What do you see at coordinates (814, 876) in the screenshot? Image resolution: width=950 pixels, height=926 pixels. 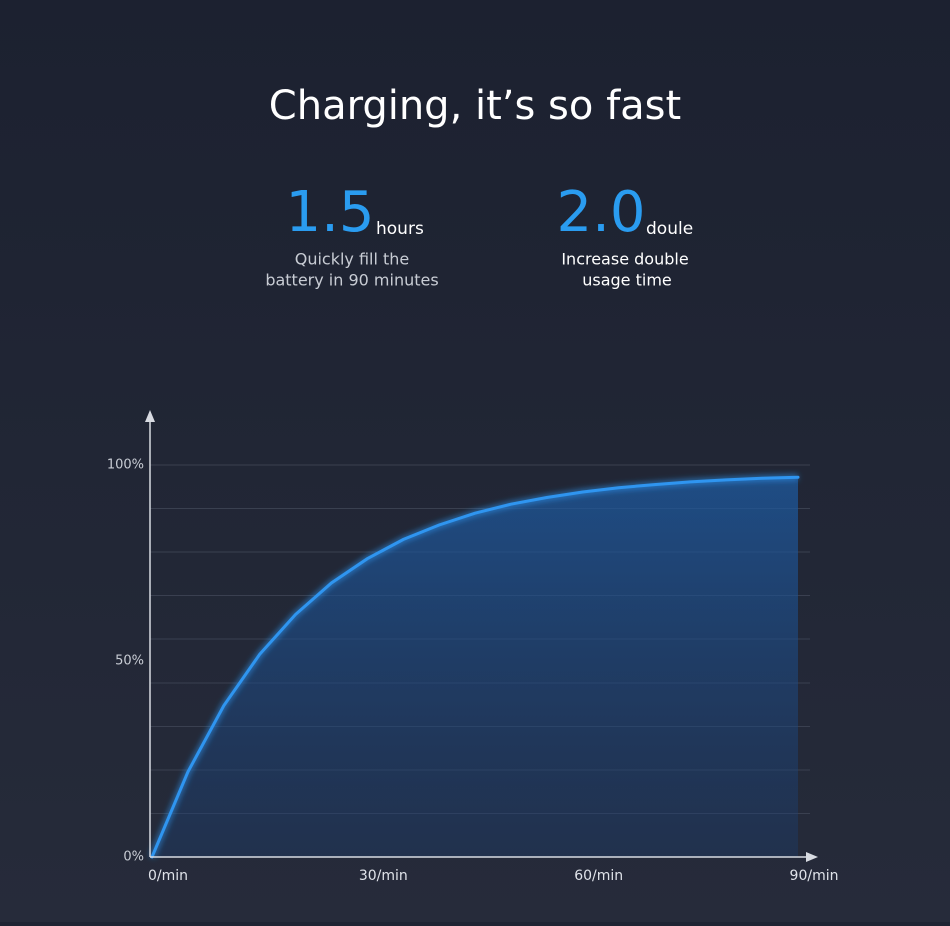 I see `x-tick-label: 90/min` at bounding box center [814, 876].